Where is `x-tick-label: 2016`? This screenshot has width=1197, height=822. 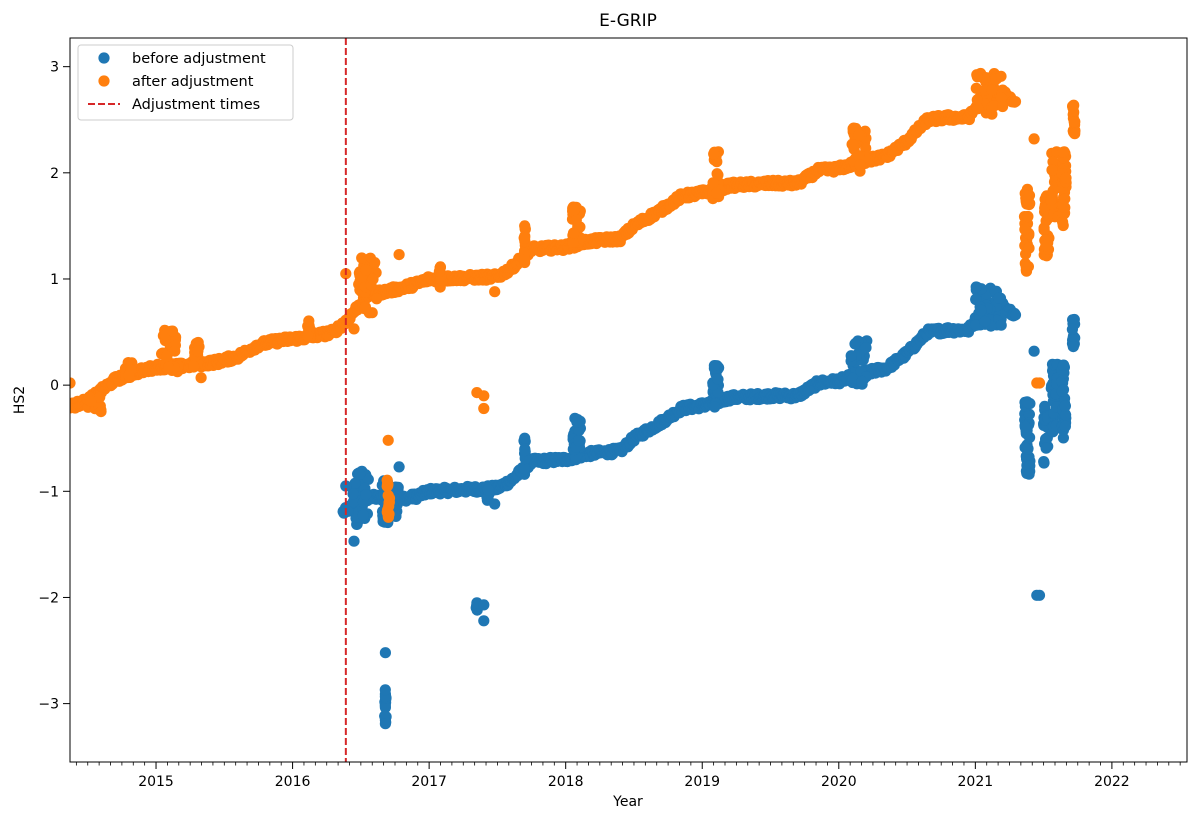 x-tick-label: 2016 is located at coordinates (293, 782).